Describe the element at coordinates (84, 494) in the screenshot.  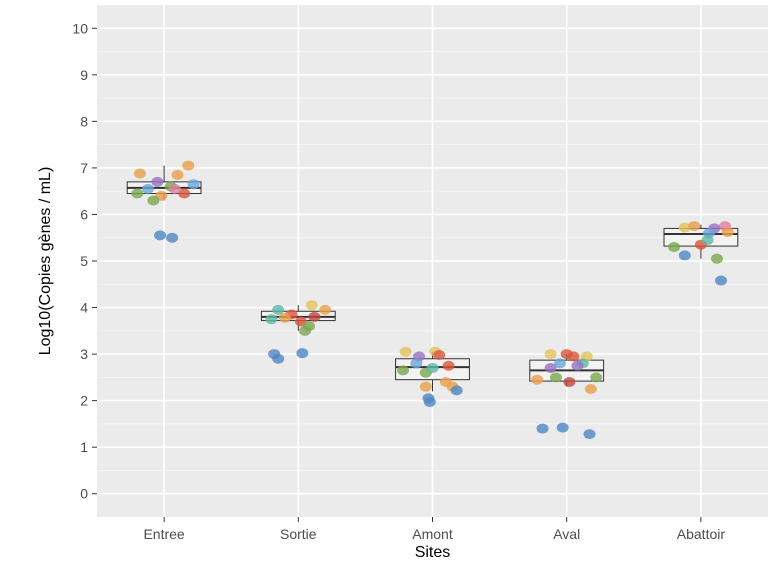
I see `y-tick-label: 0` at that location.